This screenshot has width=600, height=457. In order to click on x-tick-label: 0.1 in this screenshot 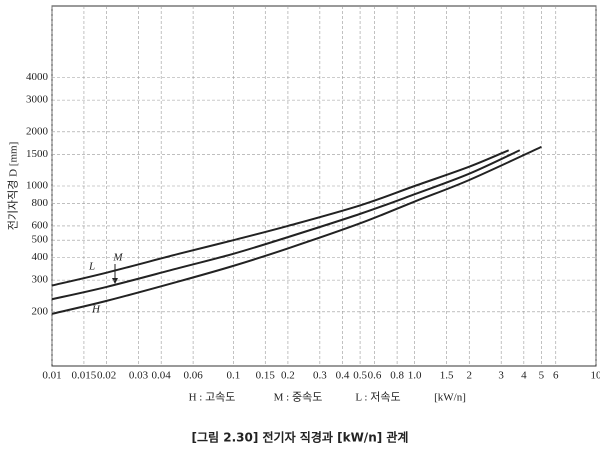, I will do `click(233, 376)`.